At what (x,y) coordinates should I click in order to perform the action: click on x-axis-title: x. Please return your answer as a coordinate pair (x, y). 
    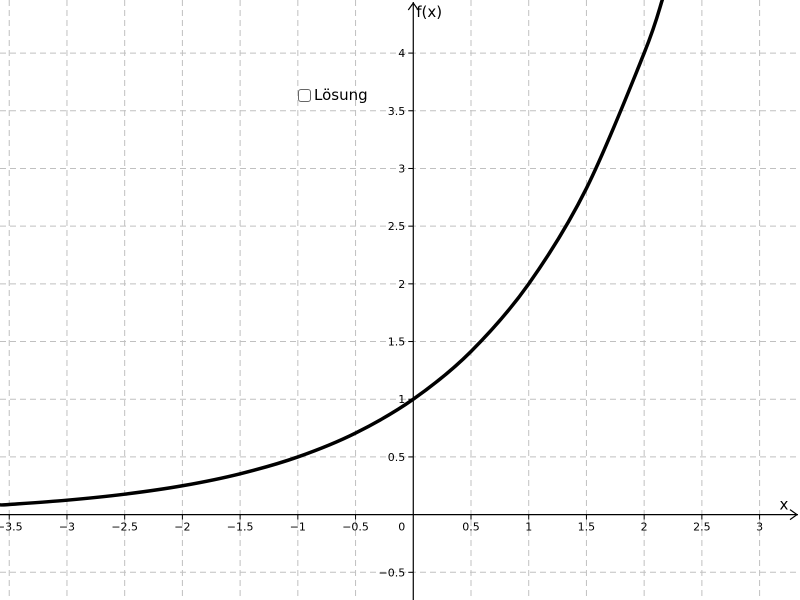
    Looking at the image, I should click on (784, 505).